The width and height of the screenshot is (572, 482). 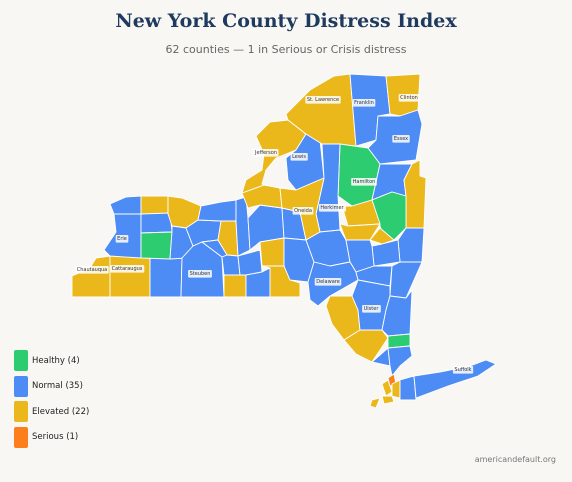 I want to click on county-label-text: Herkimer, so click(x=332, y=208).